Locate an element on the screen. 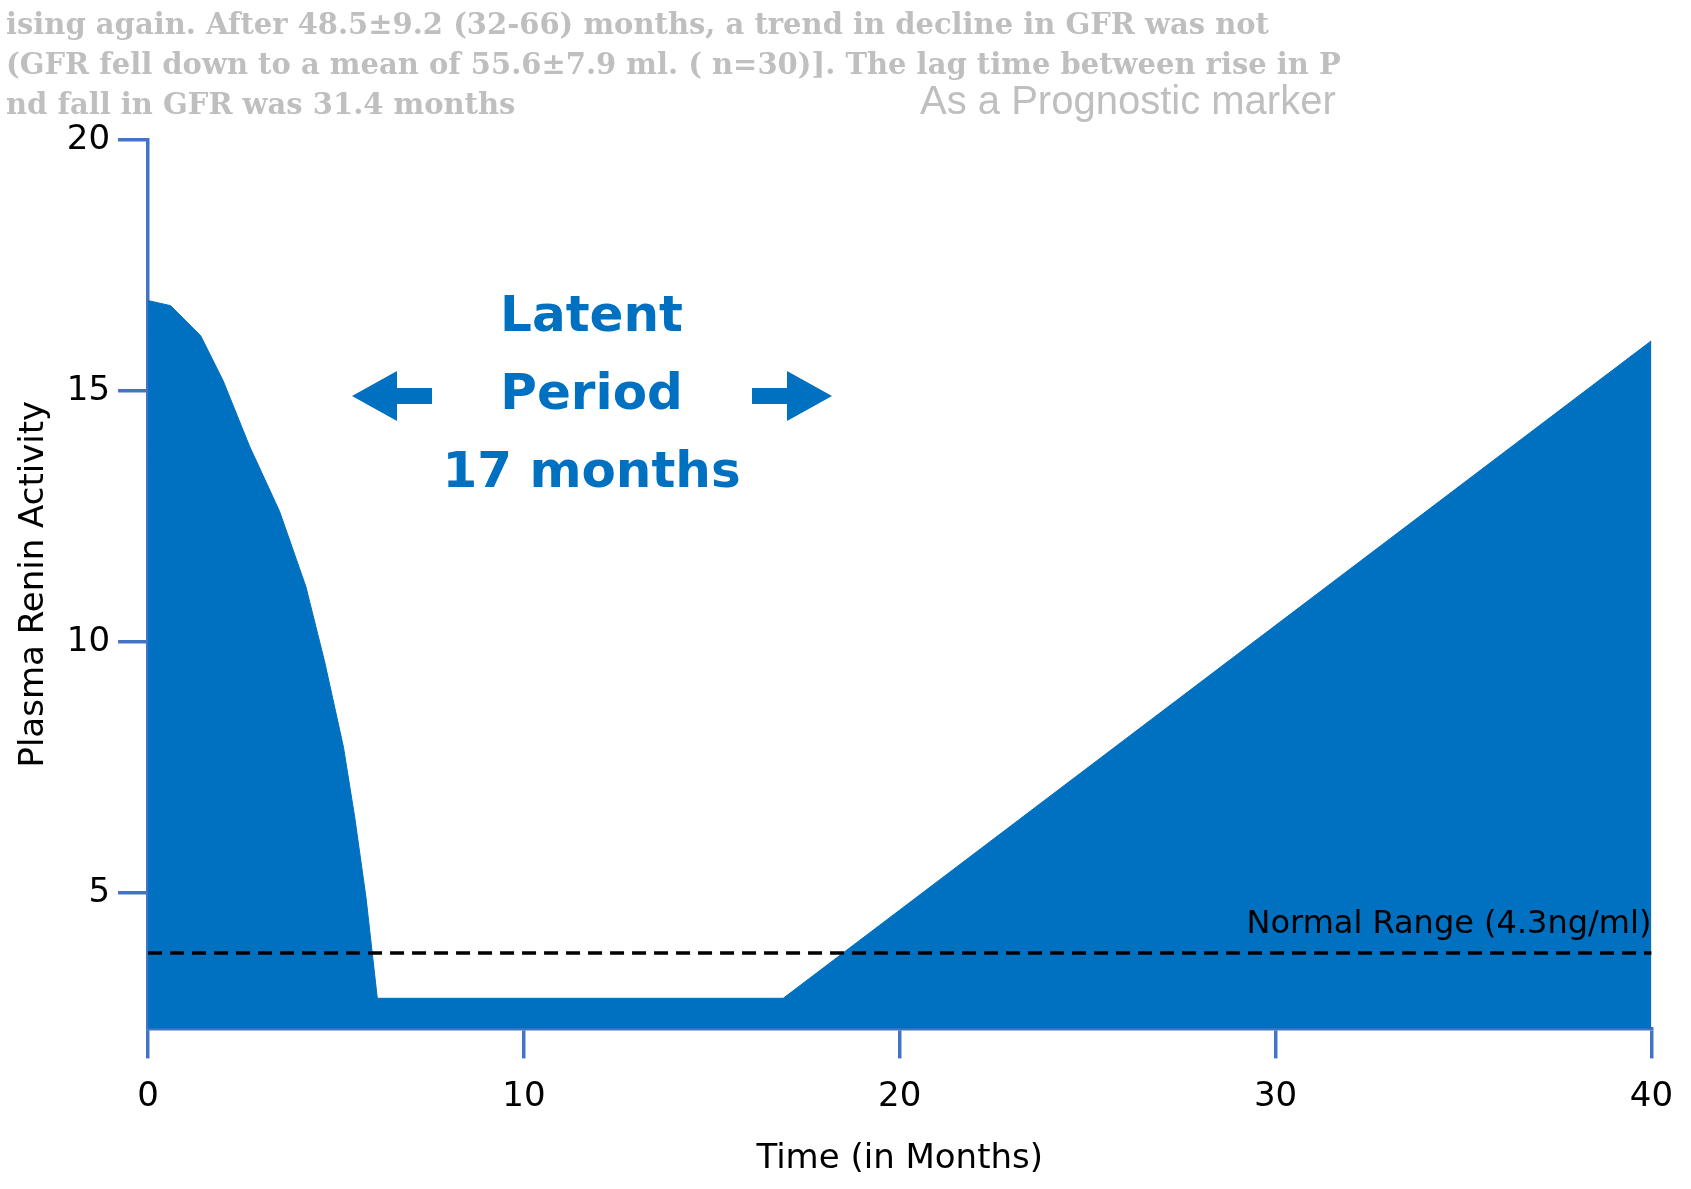  x-tick-label: 0 is located at coordinates (148, 1093).